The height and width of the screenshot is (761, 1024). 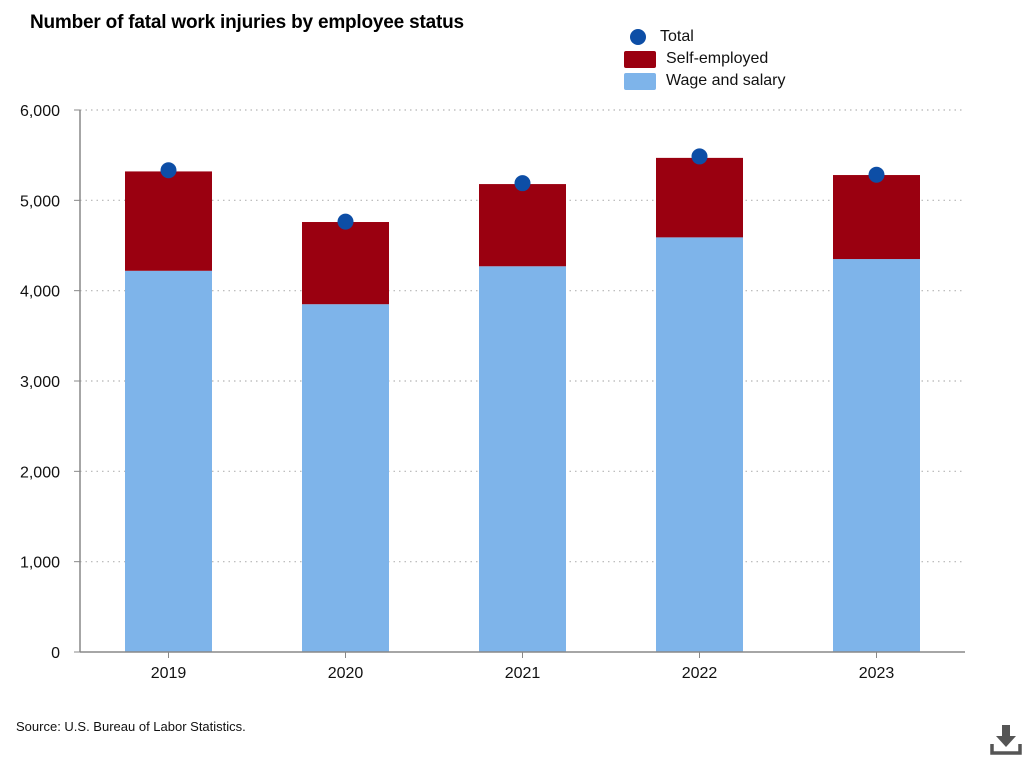 I want to click on chart-legend: Total Self-employed Wage and salary, so click(x=704, y=59).